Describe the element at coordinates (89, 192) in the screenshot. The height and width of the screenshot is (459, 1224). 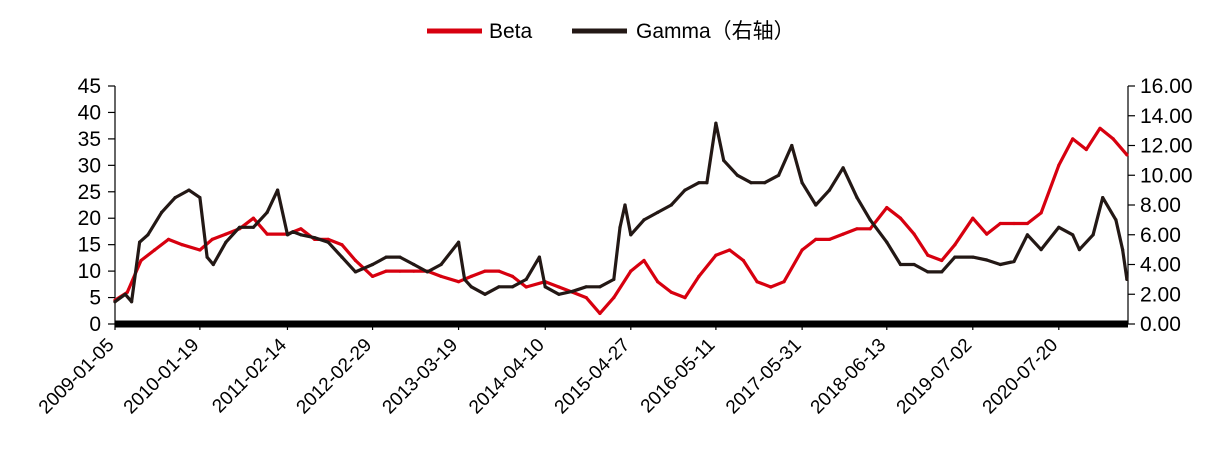
I see `left-tick-label: 25` at that location.